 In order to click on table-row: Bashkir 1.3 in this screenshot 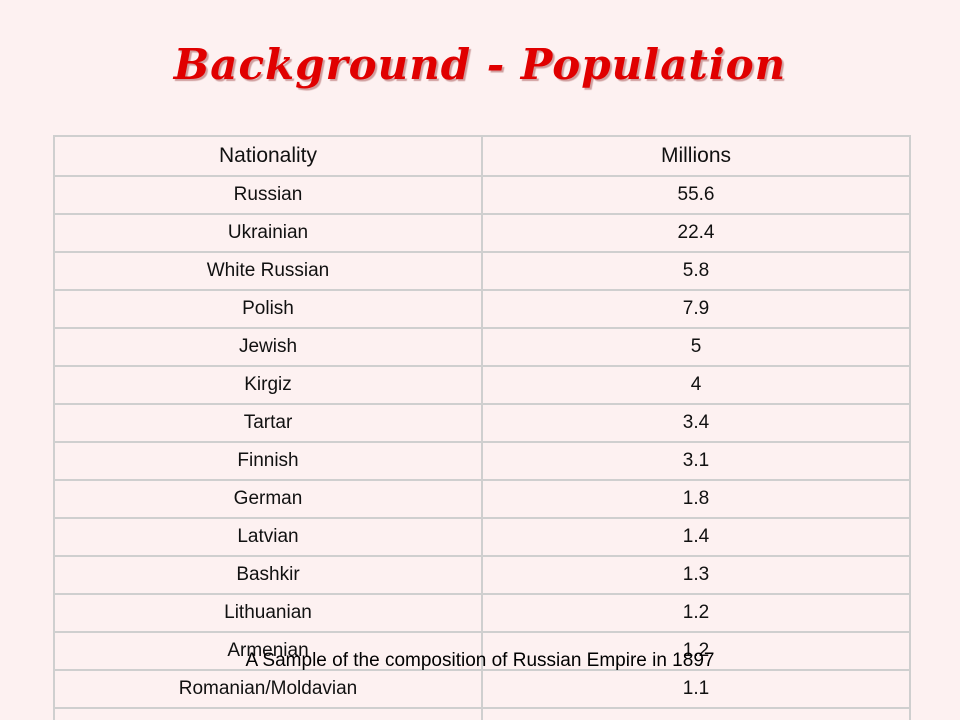, I will do `click(482, 575)`.